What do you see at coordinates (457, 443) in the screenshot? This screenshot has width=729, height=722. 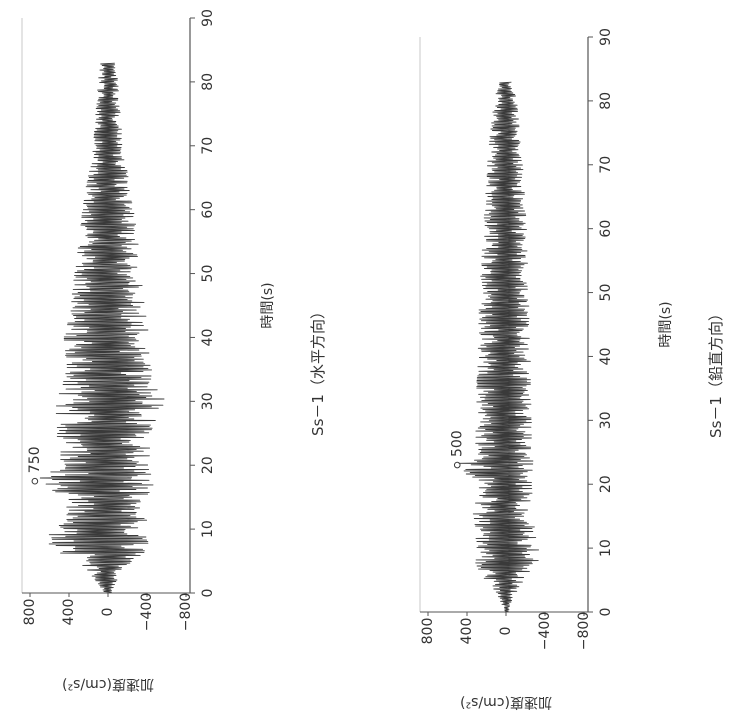 I see `peak-value-label: 500` at bounding box center [457, 443].